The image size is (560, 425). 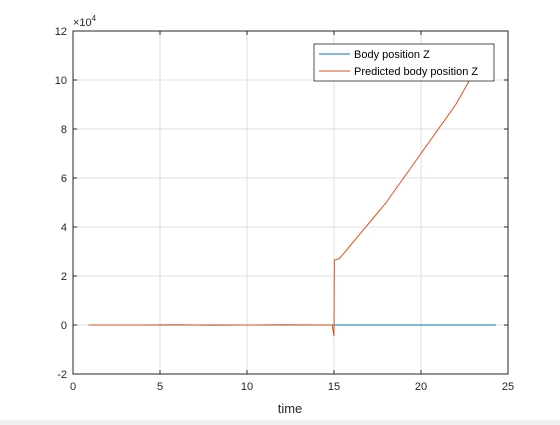 I want to click on legend-label-predicted-body-position-z: Predicted body position Z, so click(x=416, y=72).